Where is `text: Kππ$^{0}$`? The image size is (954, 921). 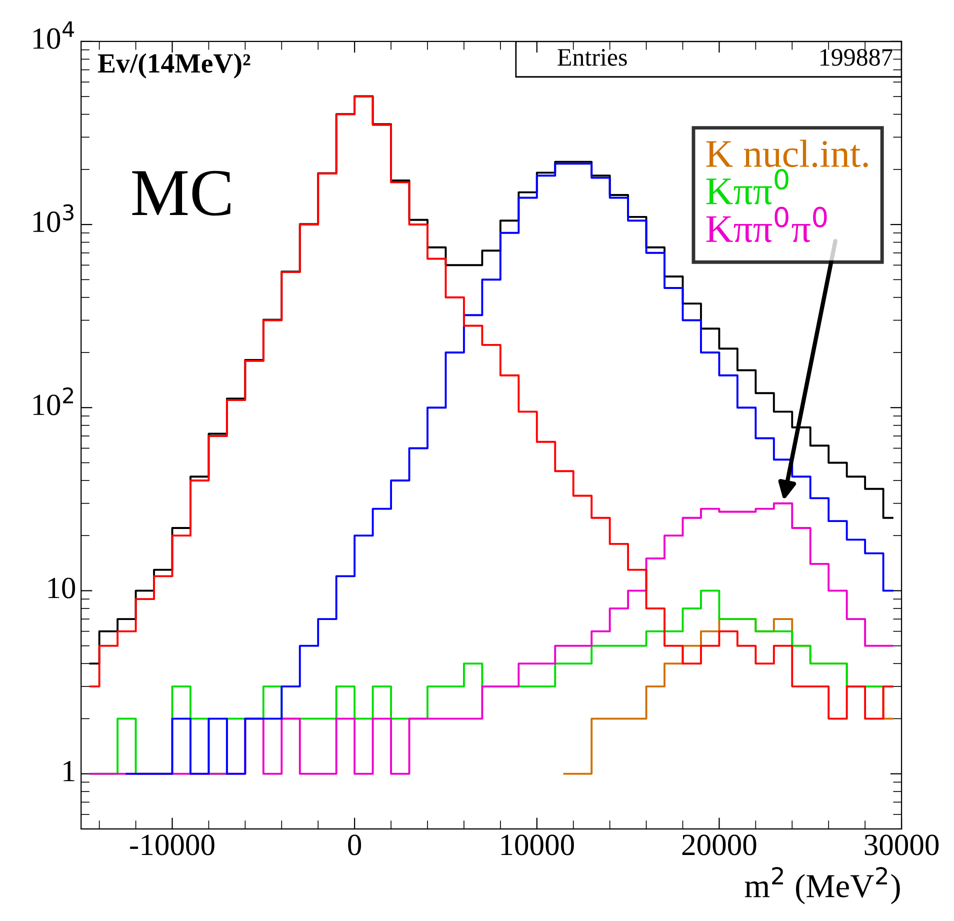
text: Kππ$^{0}$ is located at coordinates (747, 187).